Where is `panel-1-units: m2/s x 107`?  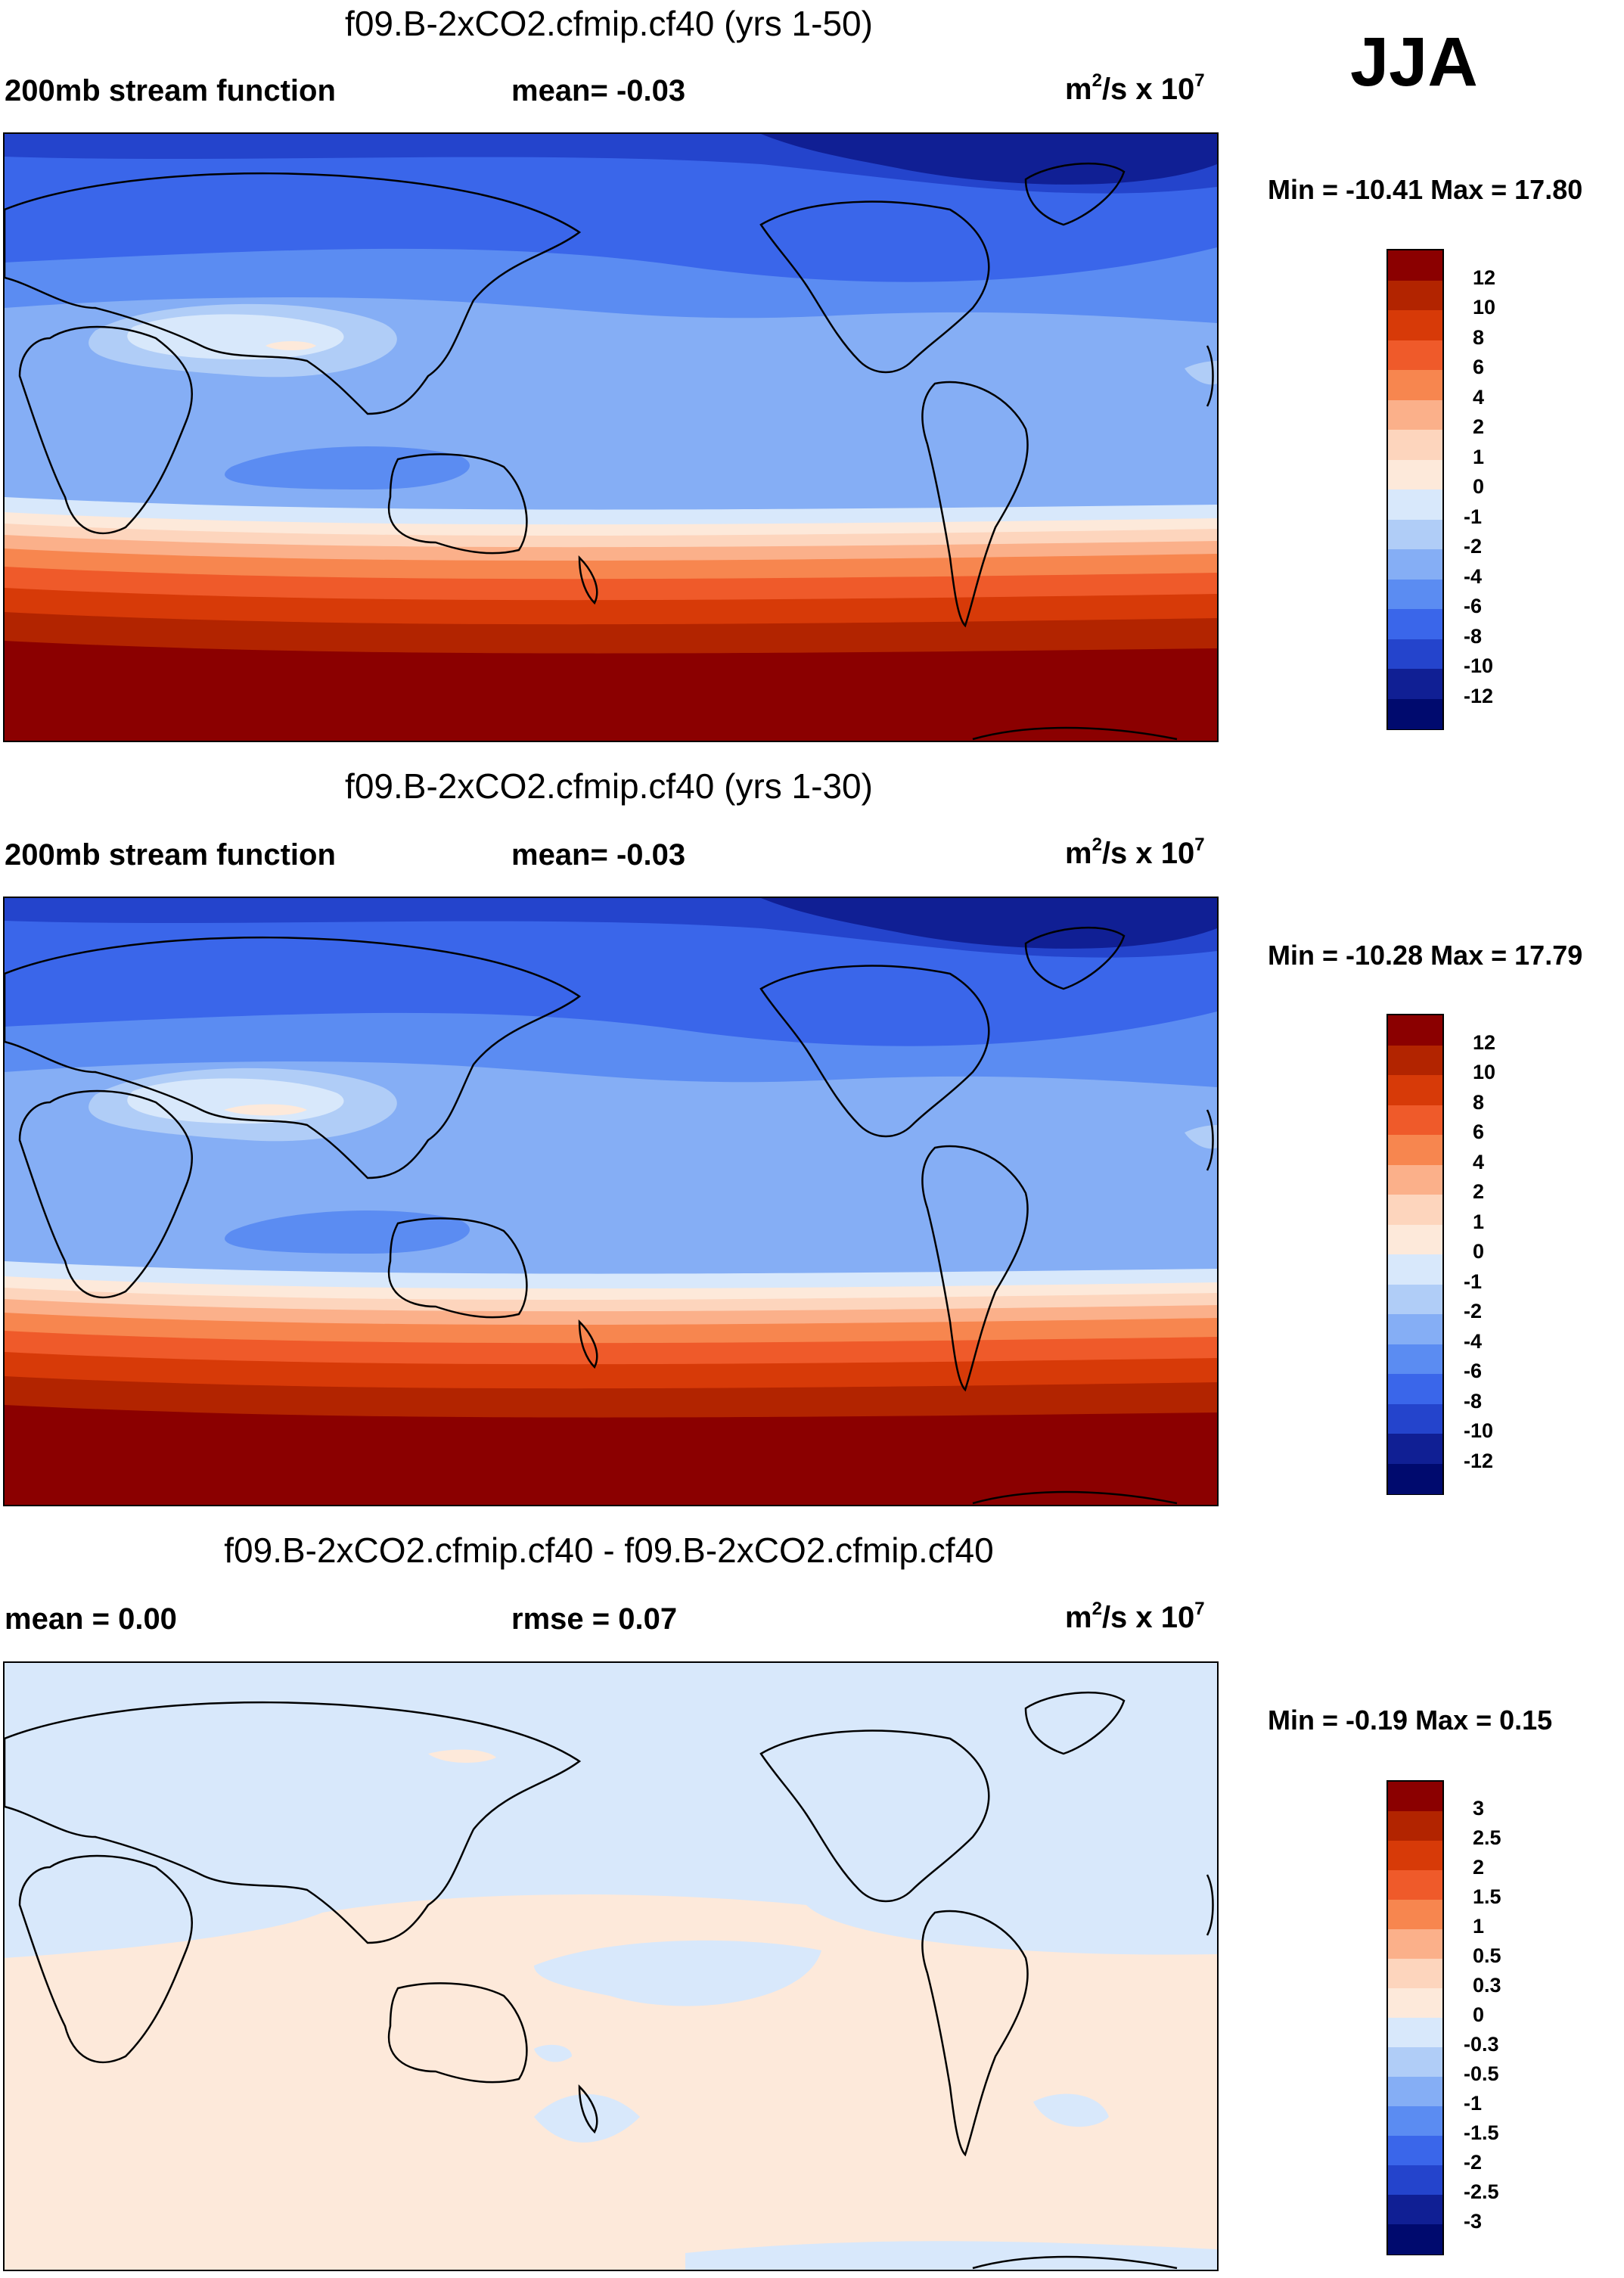 panel-1-units: m2/s x 107 is located at coordinates (1135, 88).